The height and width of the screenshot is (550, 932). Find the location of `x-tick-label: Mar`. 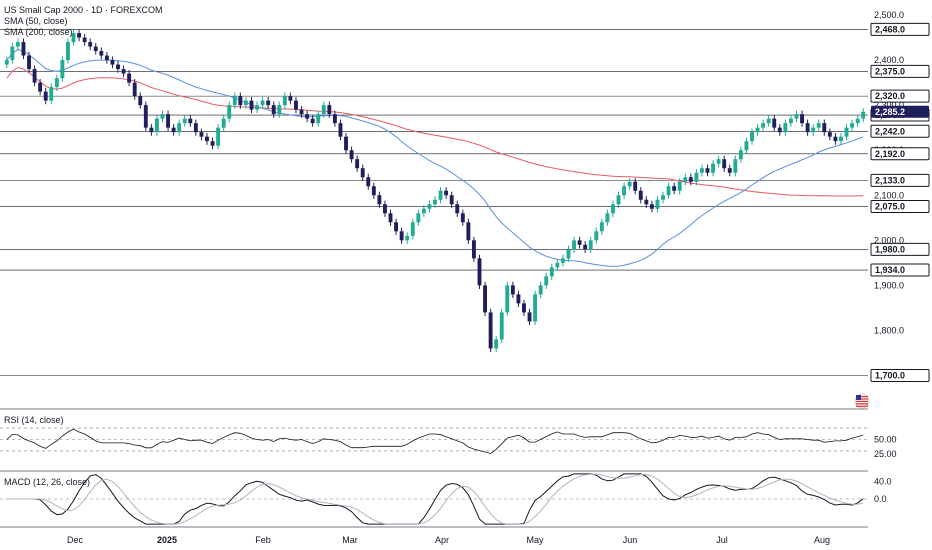

x-tick-label: Mar is located at coordinates (350, 540).